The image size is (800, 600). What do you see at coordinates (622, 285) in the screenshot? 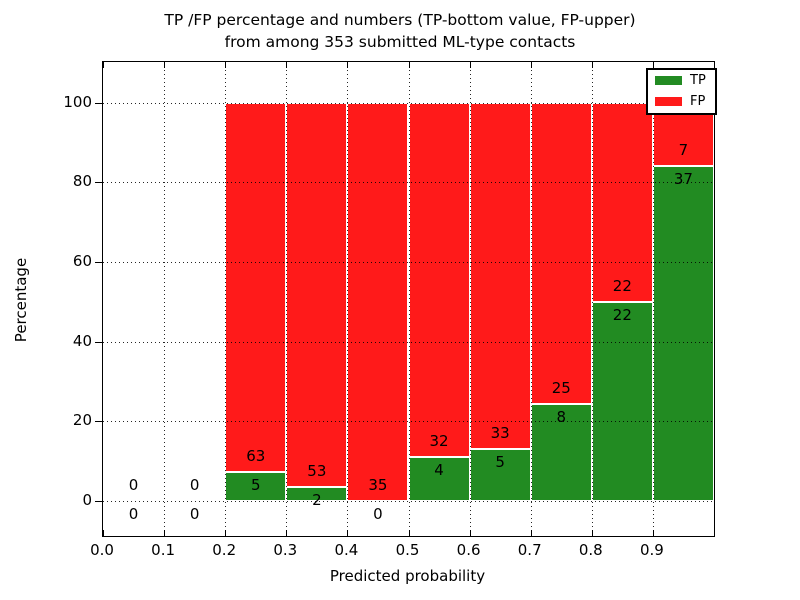
I see `fp-count-label: 22` at bounding box center [622, 285].